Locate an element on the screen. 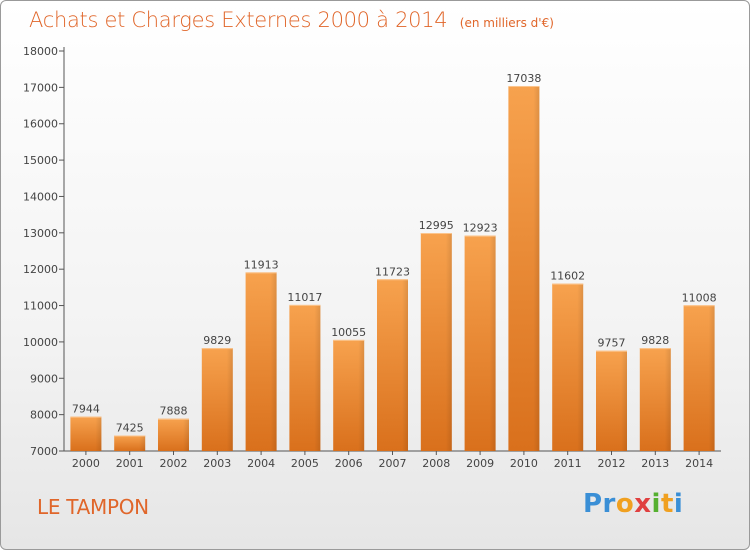  bar-shade-2009 is located at coordinates (492, 343).